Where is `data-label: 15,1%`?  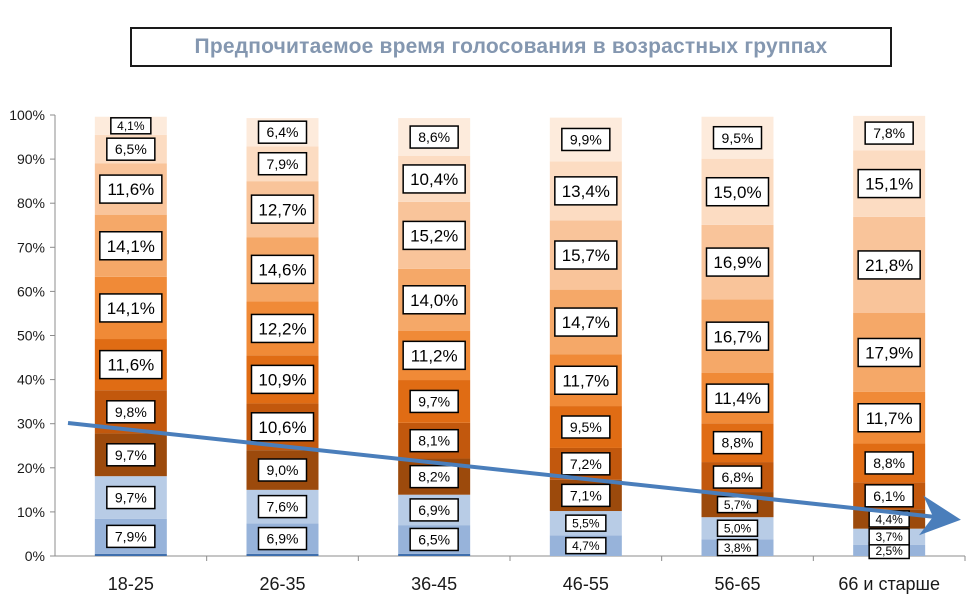
data-label: 15,1% is located at coordinates (889, 184).